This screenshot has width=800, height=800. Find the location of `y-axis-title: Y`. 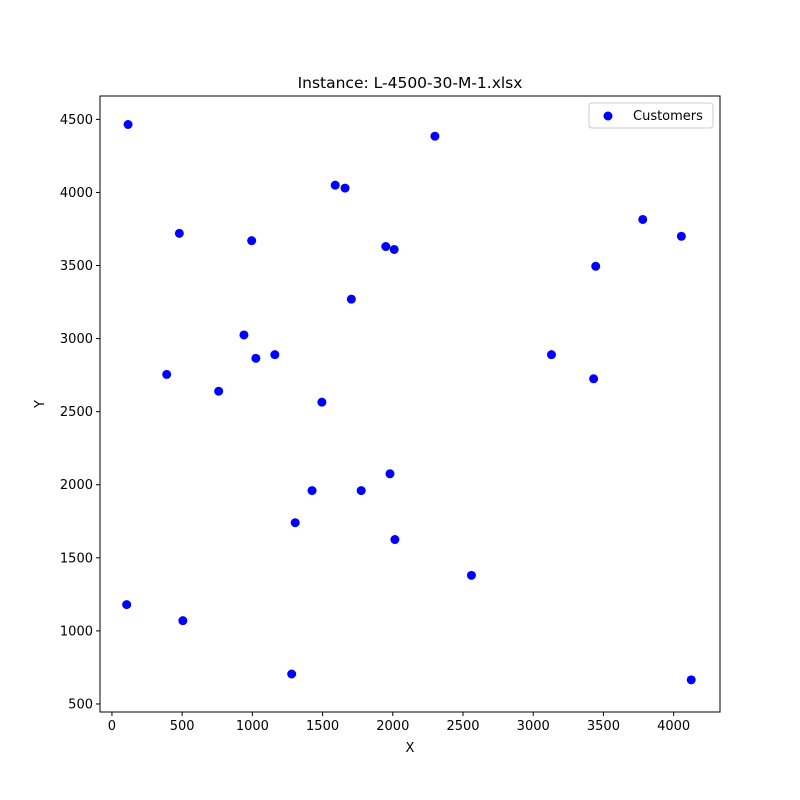

y-axis-title: Y is located at coordinates (40, 404).